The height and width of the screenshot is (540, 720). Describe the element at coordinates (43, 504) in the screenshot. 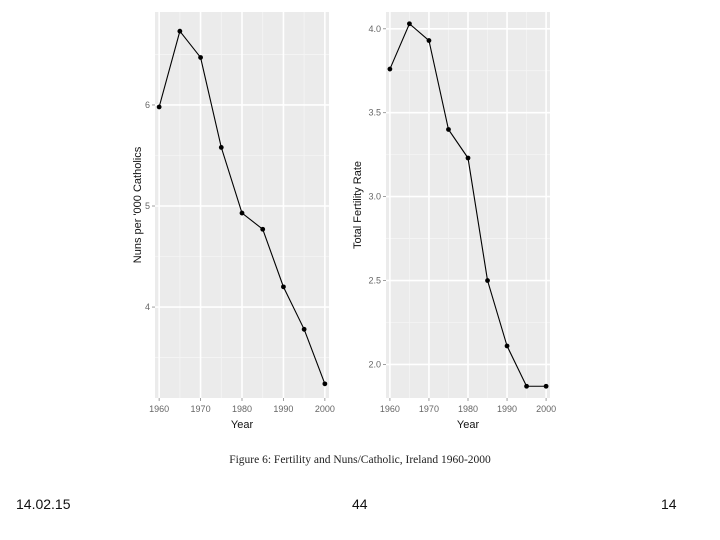

I see `footer-date: 14.02.15` at that location.